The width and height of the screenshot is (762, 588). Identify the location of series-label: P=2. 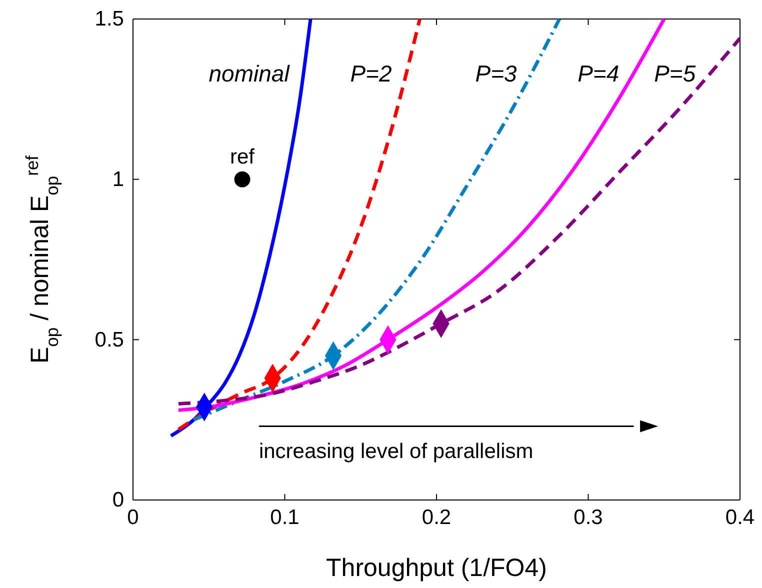
(371, 73).